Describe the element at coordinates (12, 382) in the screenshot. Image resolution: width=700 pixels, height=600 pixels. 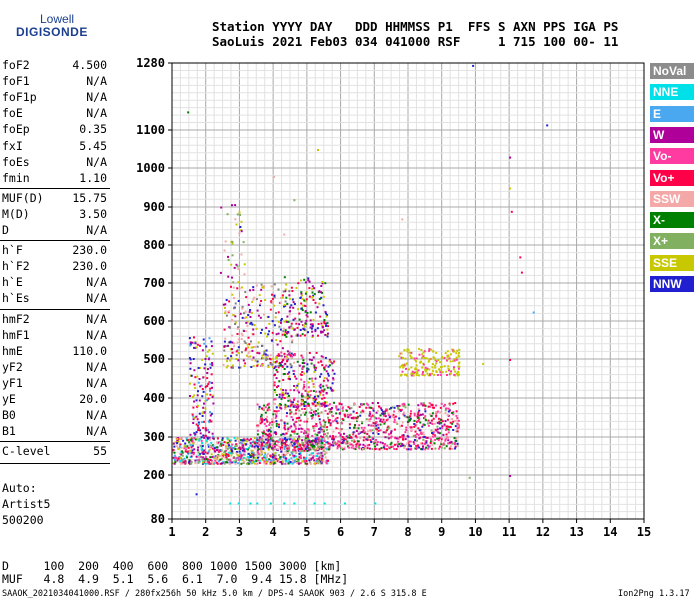
I see `param-name: yF1` at that location.